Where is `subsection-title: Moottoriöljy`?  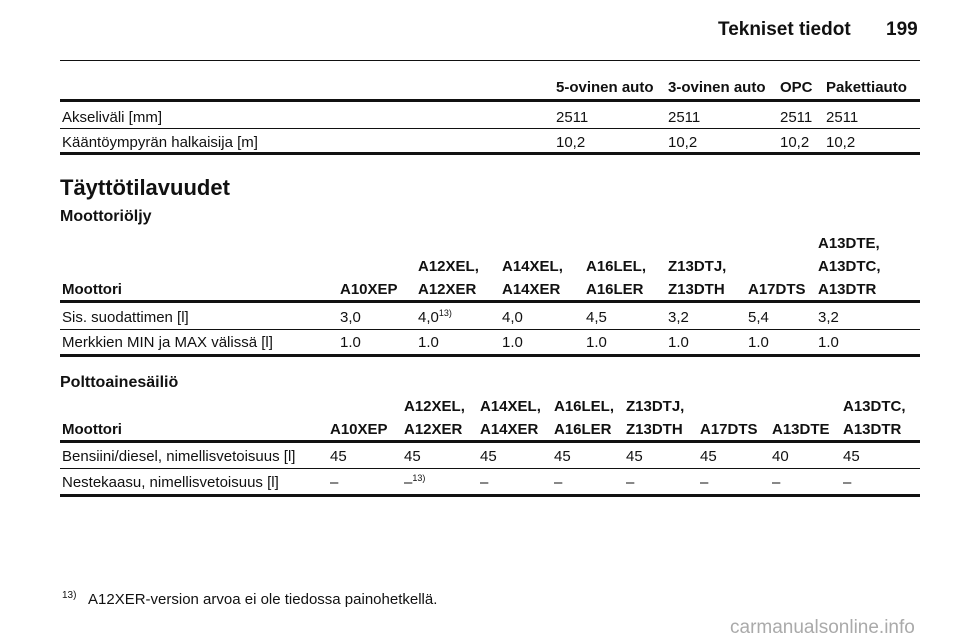
subsection-title: Moottoriöljy is located at coordinates (106, 216).